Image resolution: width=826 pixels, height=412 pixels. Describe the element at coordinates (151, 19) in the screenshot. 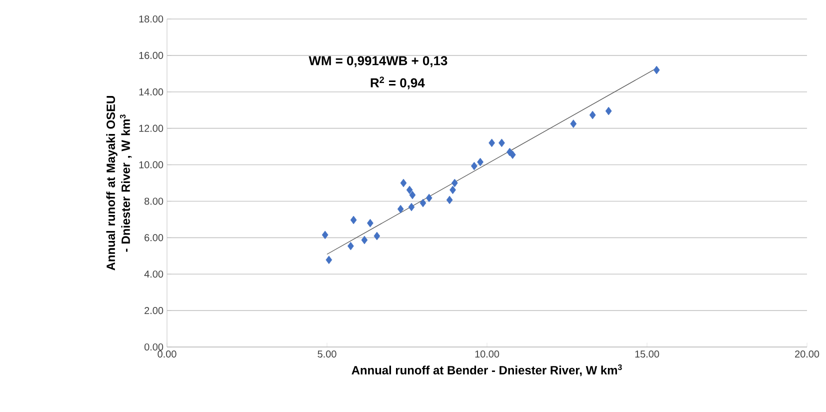

I see `y-tick-label: 18.00` at that location.